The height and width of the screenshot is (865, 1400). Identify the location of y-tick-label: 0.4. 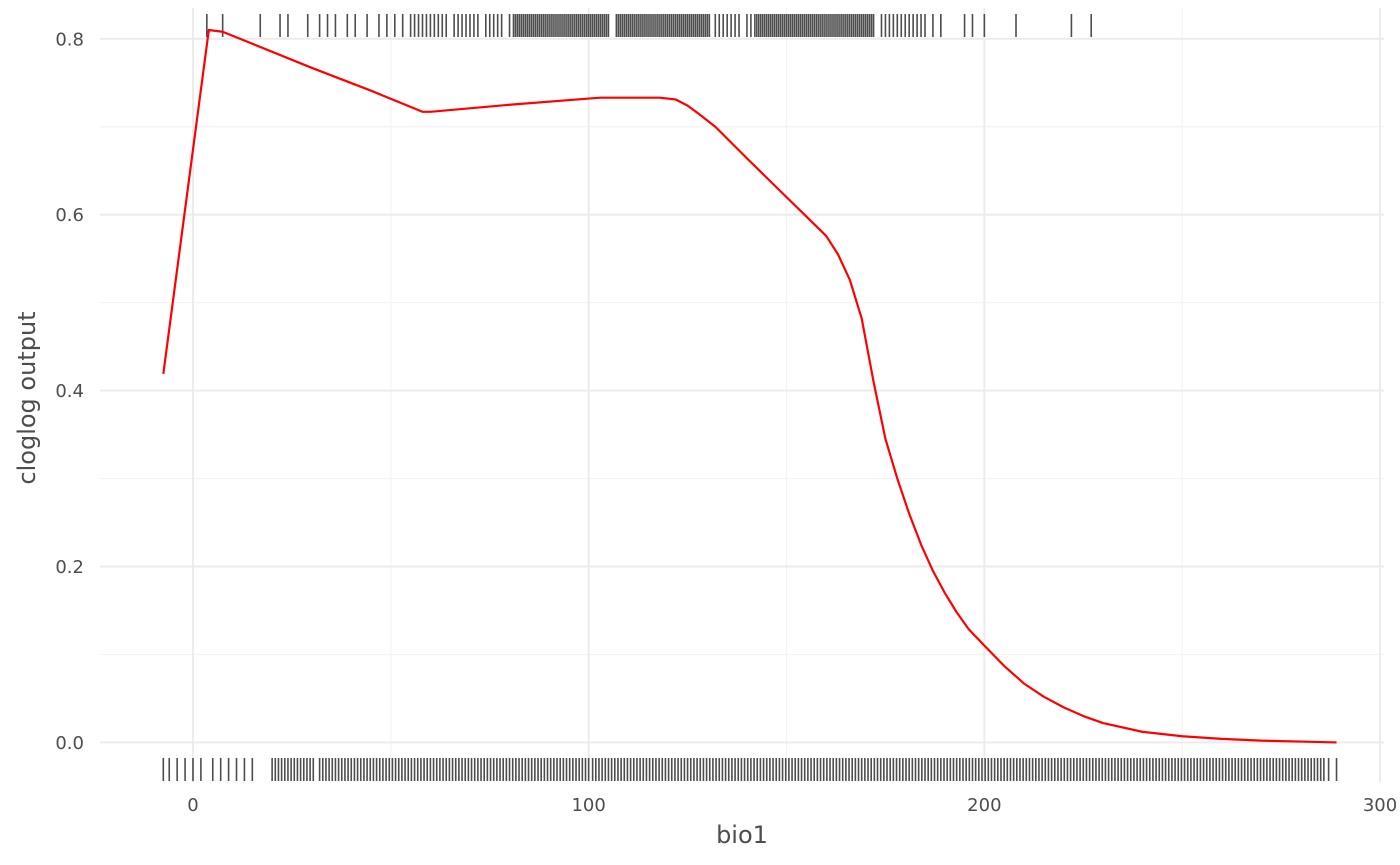
(69, 391).